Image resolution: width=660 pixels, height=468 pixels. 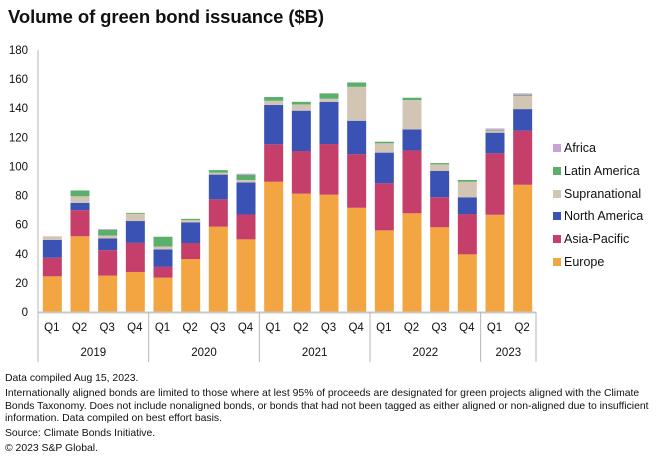 I want to click on y-tick-label: 40, so click(x=21, y=255).